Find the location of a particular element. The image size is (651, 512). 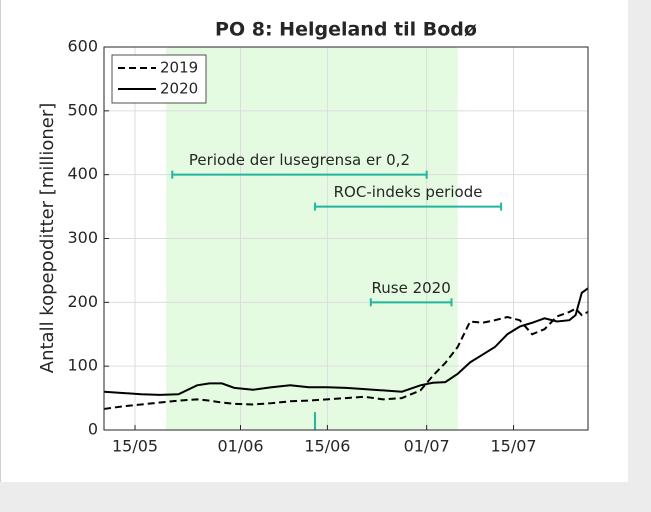

legend-box is located at coordinates (159, 79).